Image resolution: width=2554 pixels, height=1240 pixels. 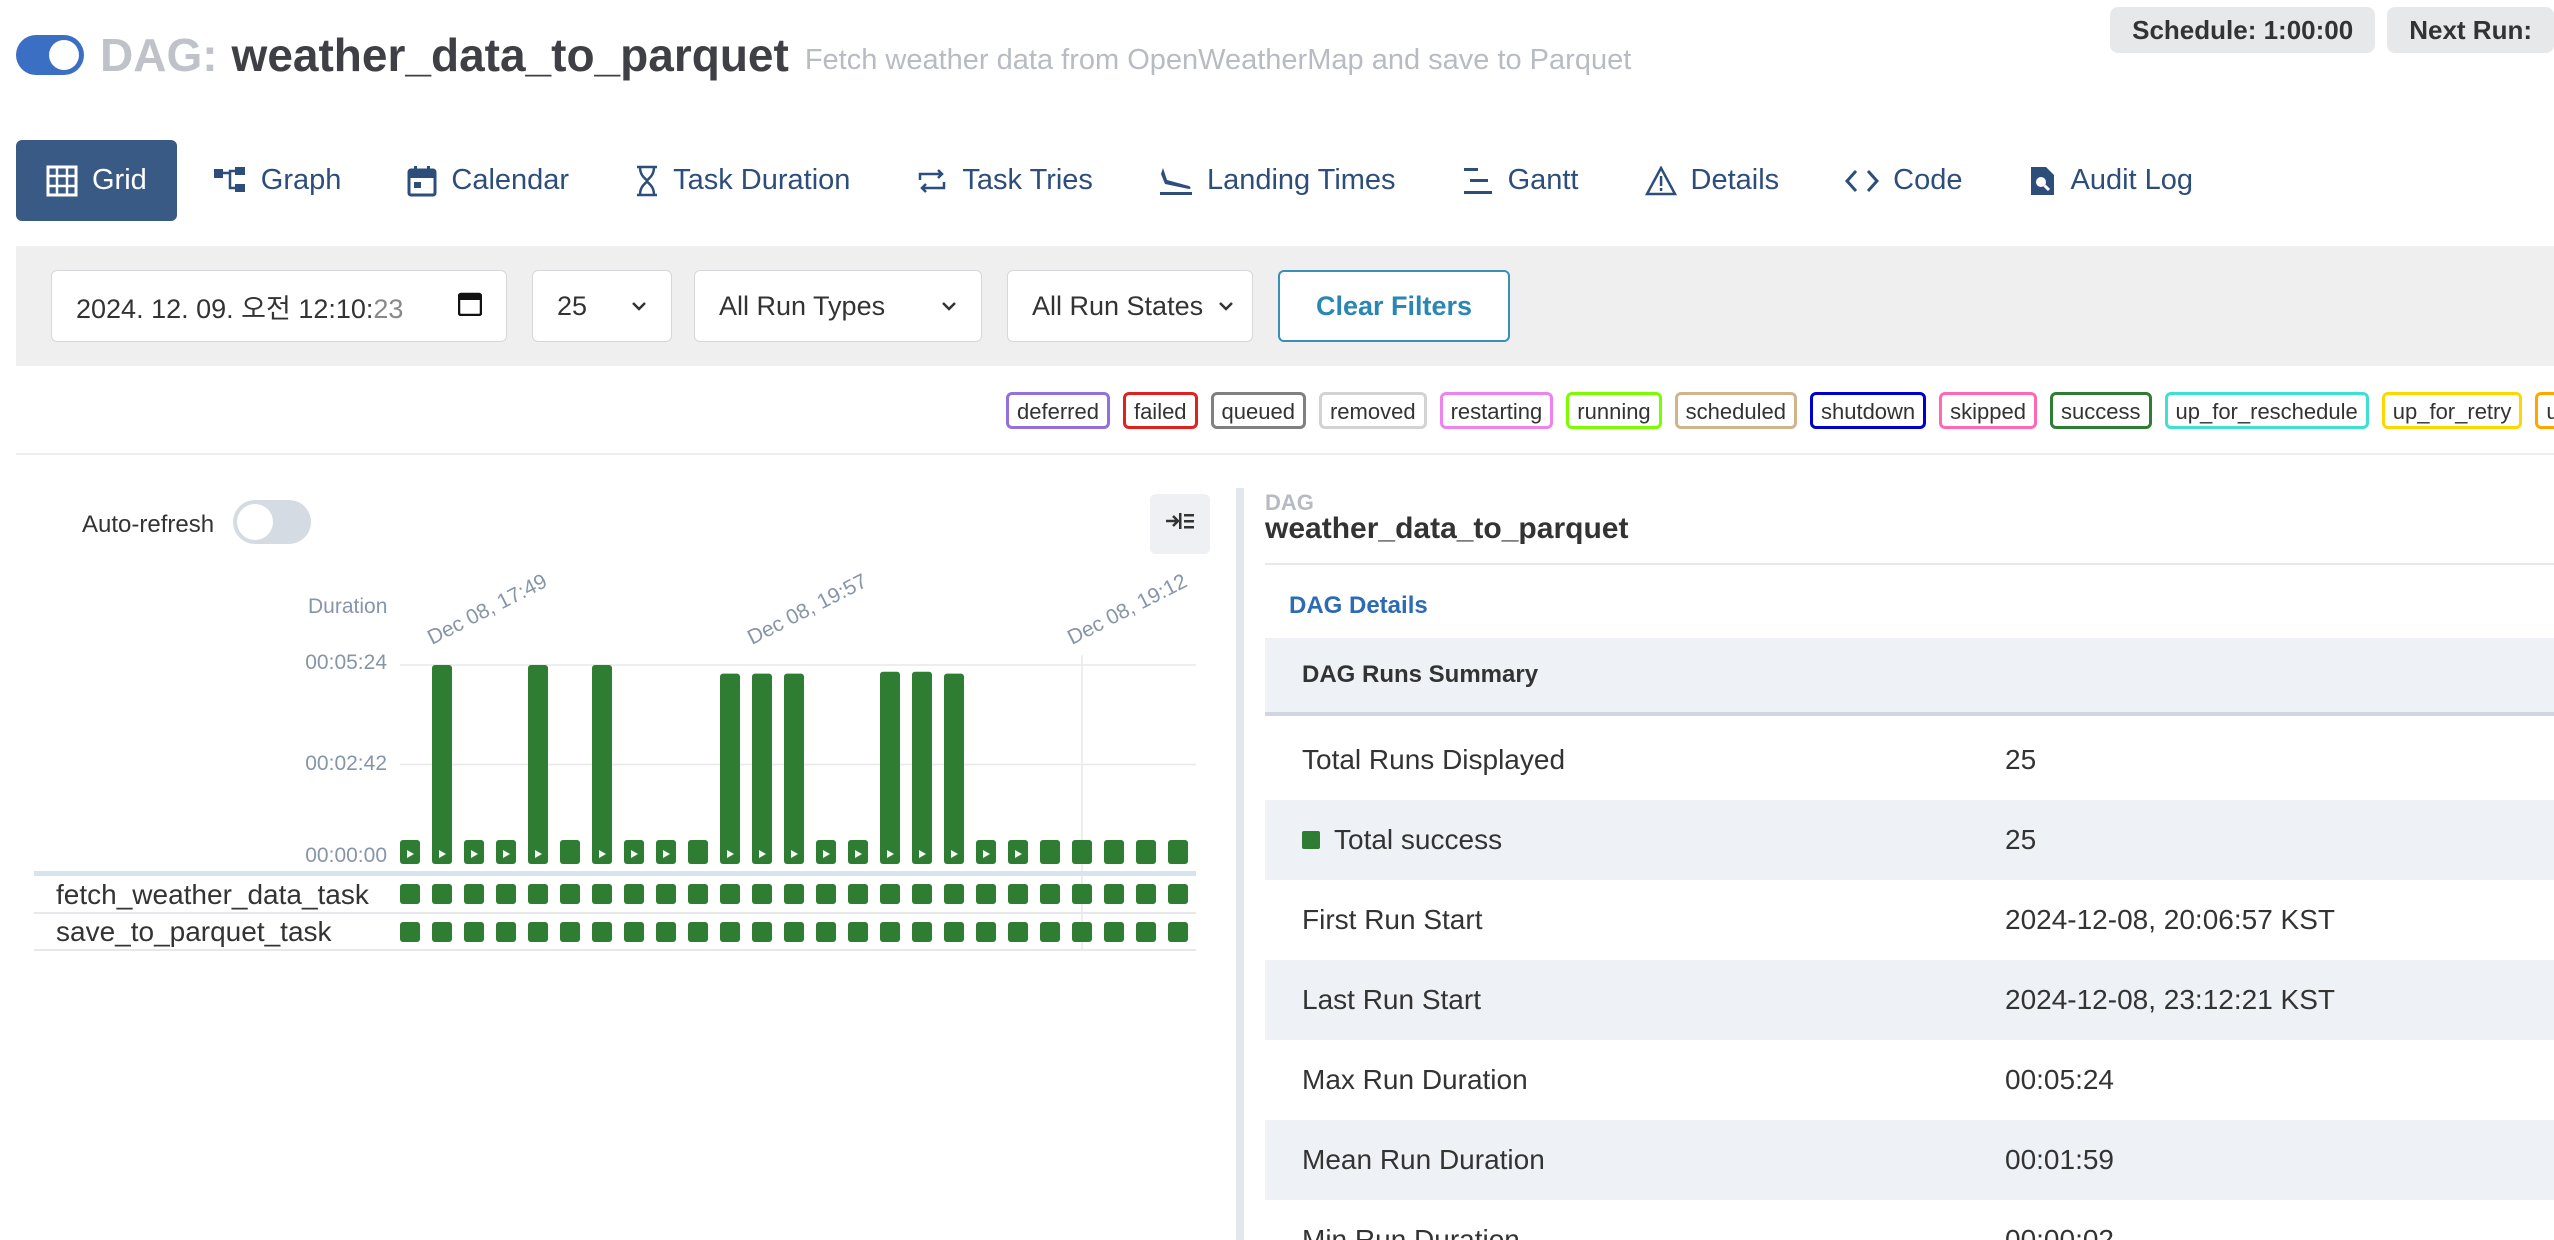 I want to click on tab-task-tries: Task Tries, so click(x=1004, y=180).